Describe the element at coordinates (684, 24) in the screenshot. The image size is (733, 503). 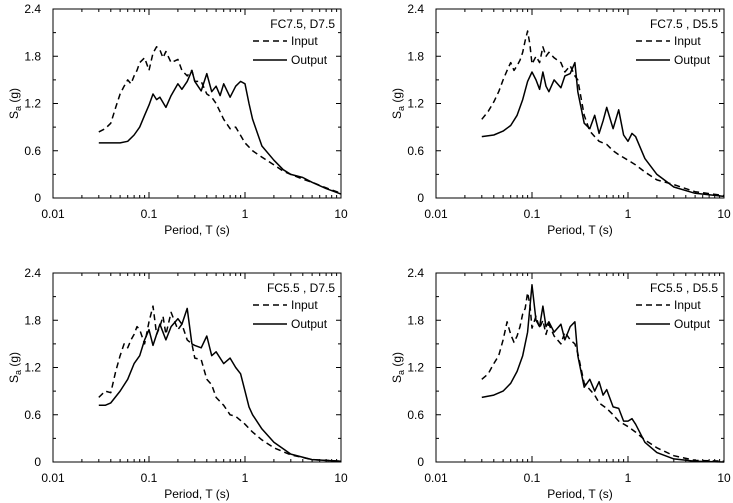
I see `panel-title: FC7.5 , D5.5` at that location.